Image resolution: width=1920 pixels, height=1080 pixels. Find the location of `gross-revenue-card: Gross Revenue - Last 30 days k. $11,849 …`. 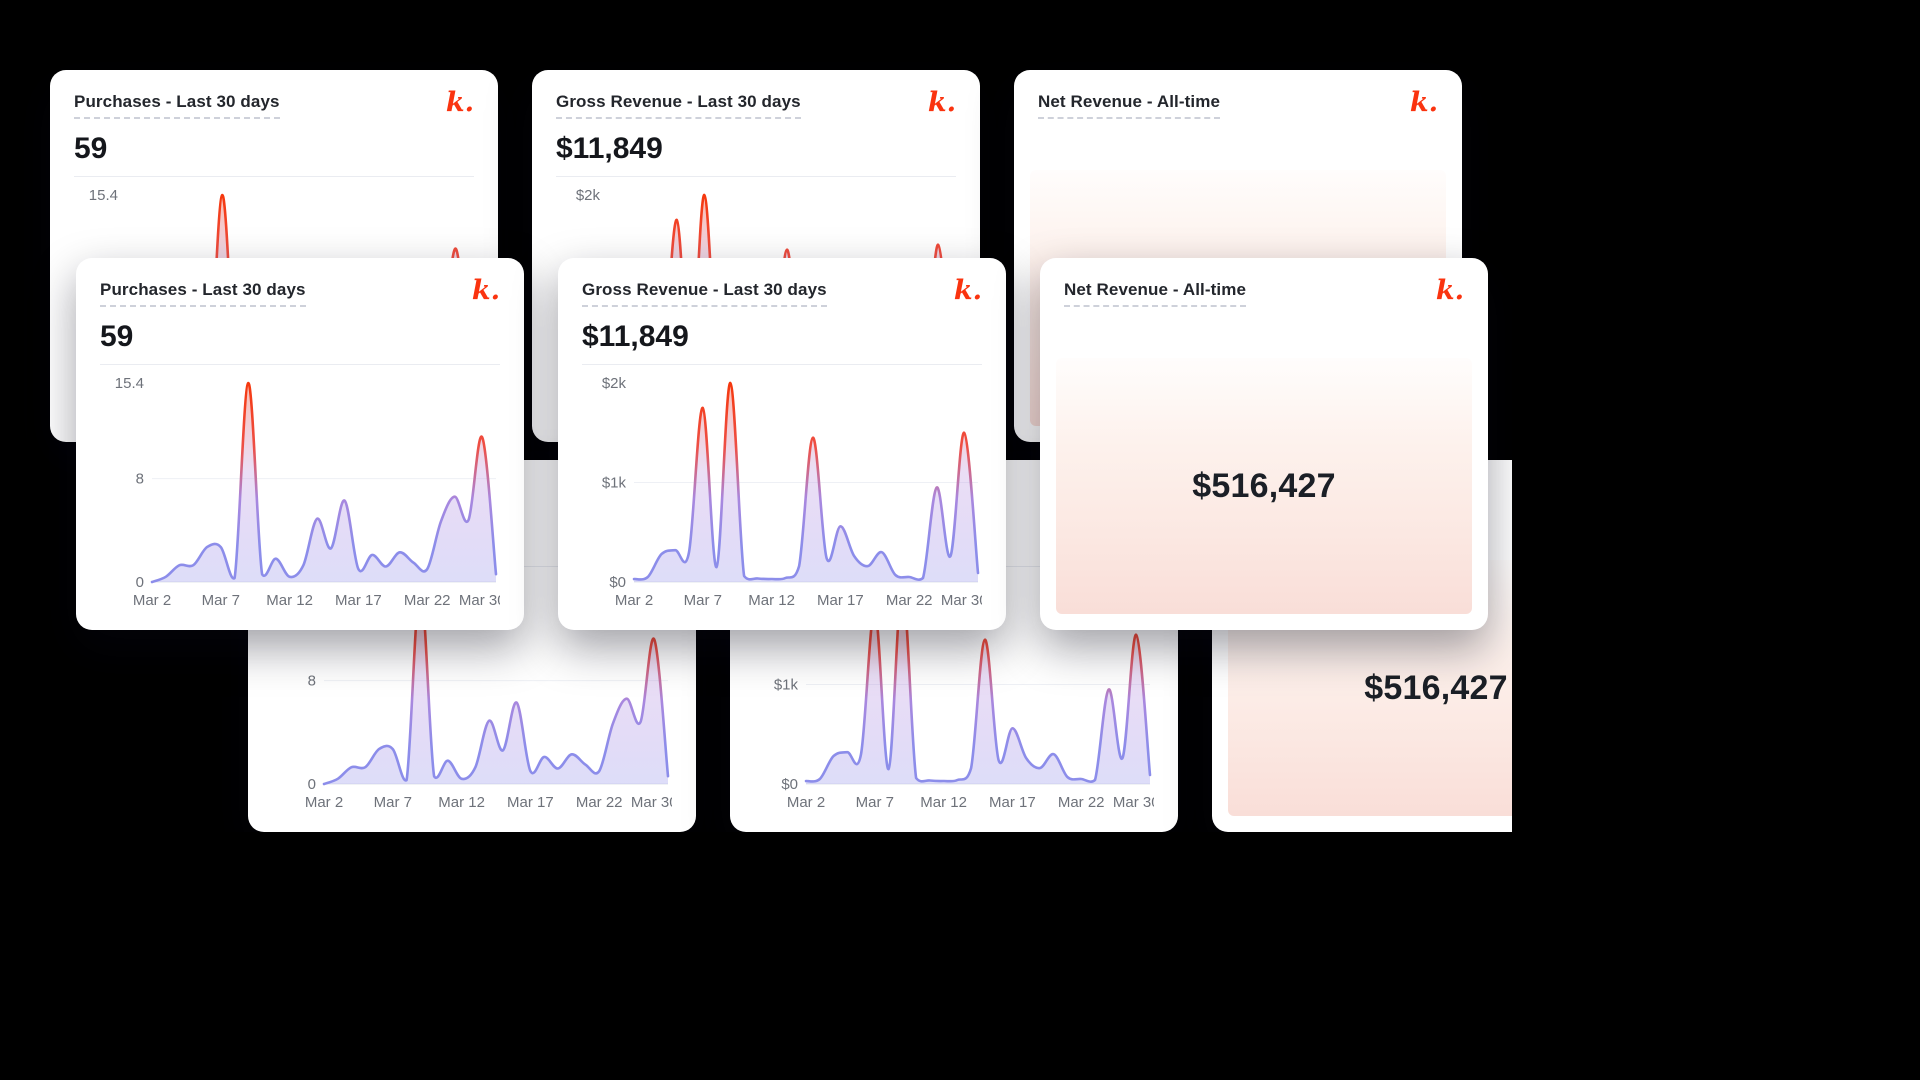

gross-revenue-card: Gross Revenue - Last 30 days k. $11,849 … is located at coordinates (782, 444).